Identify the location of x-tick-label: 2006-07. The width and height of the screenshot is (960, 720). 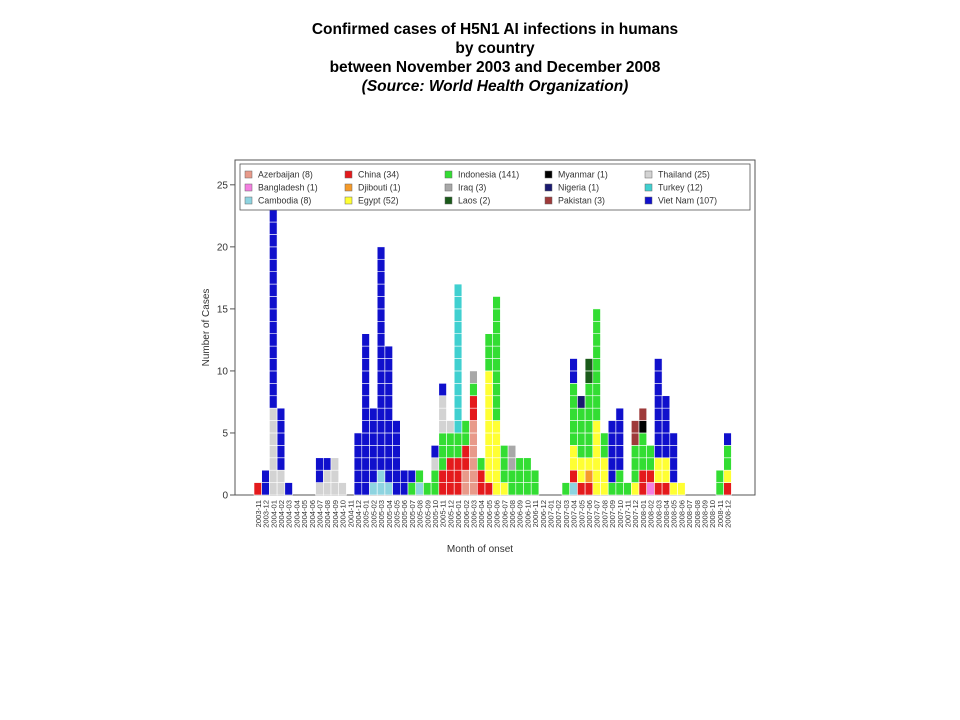
(504, 514).